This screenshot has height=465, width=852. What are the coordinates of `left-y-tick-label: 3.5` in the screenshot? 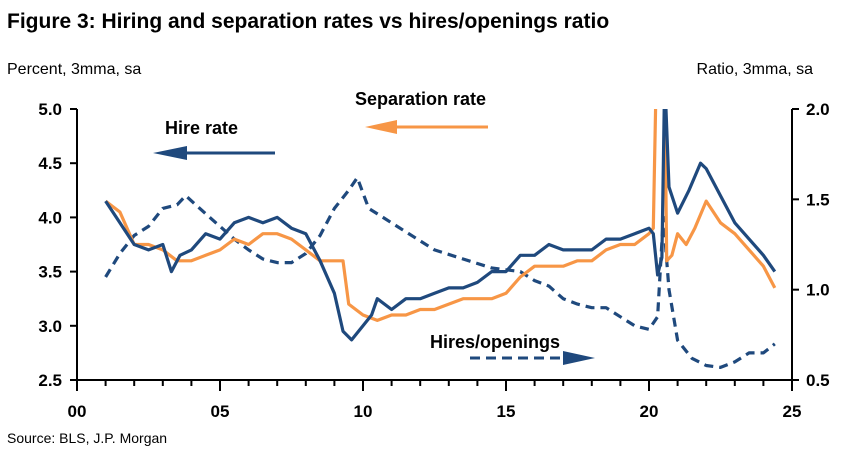 It's located at (50, 272).